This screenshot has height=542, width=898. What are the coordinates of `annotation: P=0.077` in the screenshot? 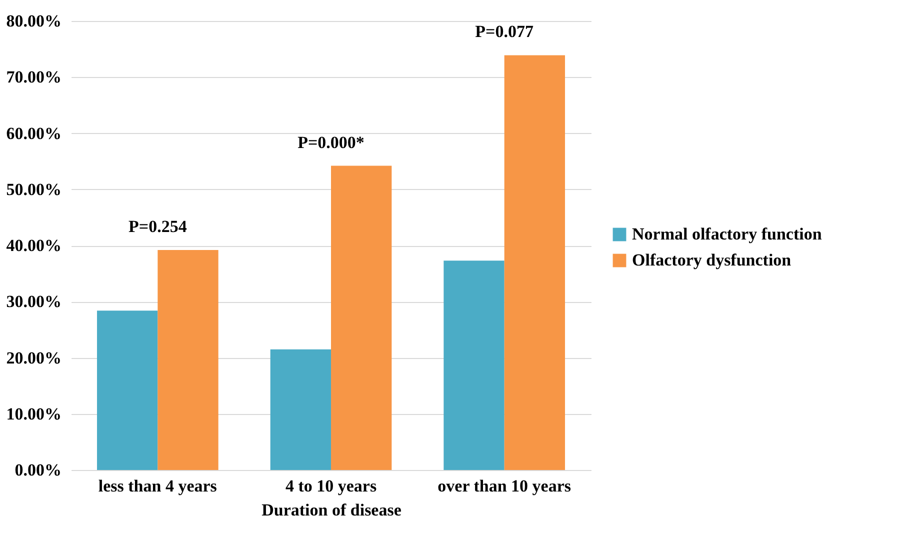 It's located at (504, 32).